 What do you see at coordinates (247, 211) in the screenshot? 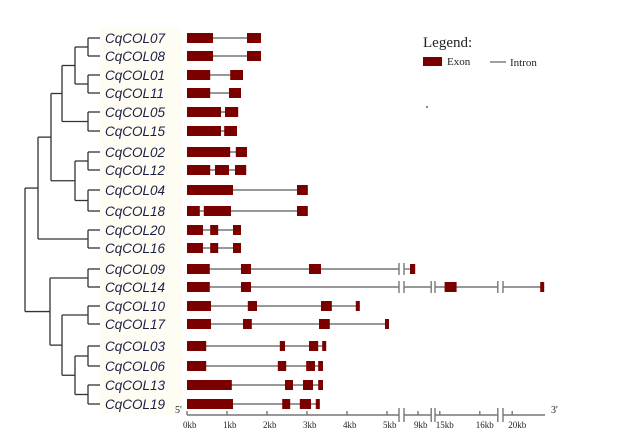
I see `gene-CqCOL18` at bounding box center [247, 211].